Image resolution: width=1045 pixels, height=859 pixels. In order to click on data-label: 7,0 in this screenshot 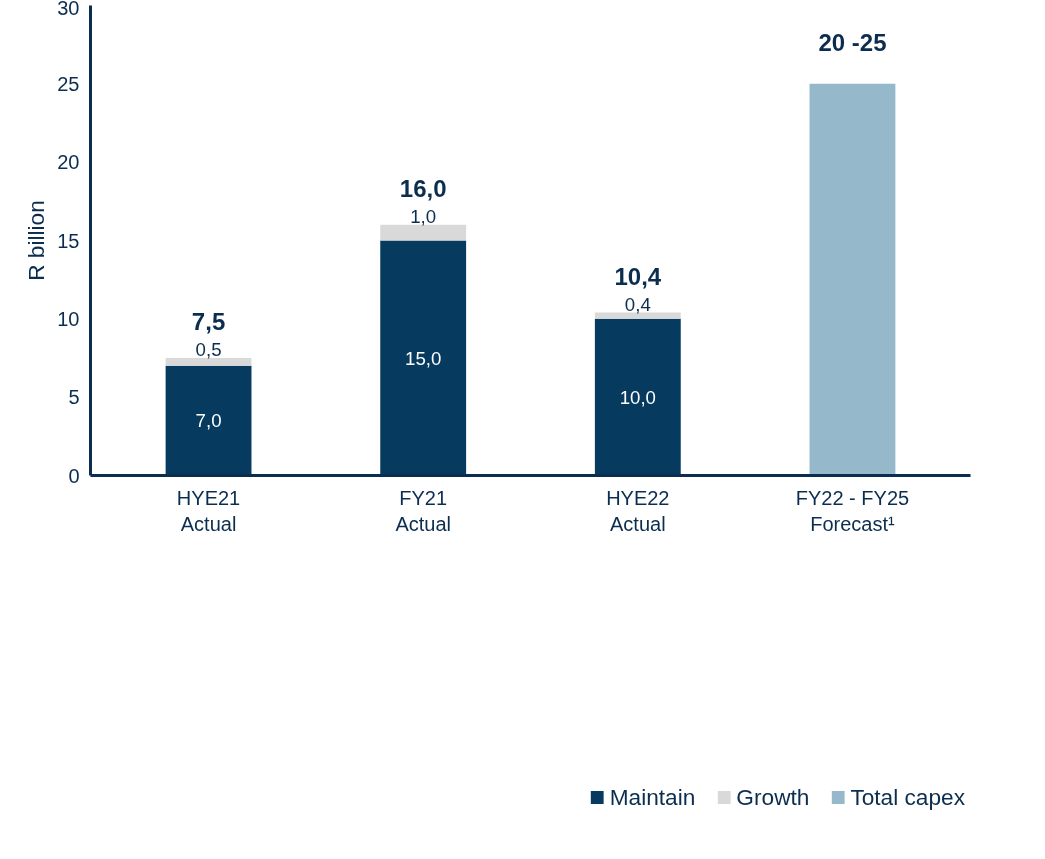, I will do `click(208, 421)`.